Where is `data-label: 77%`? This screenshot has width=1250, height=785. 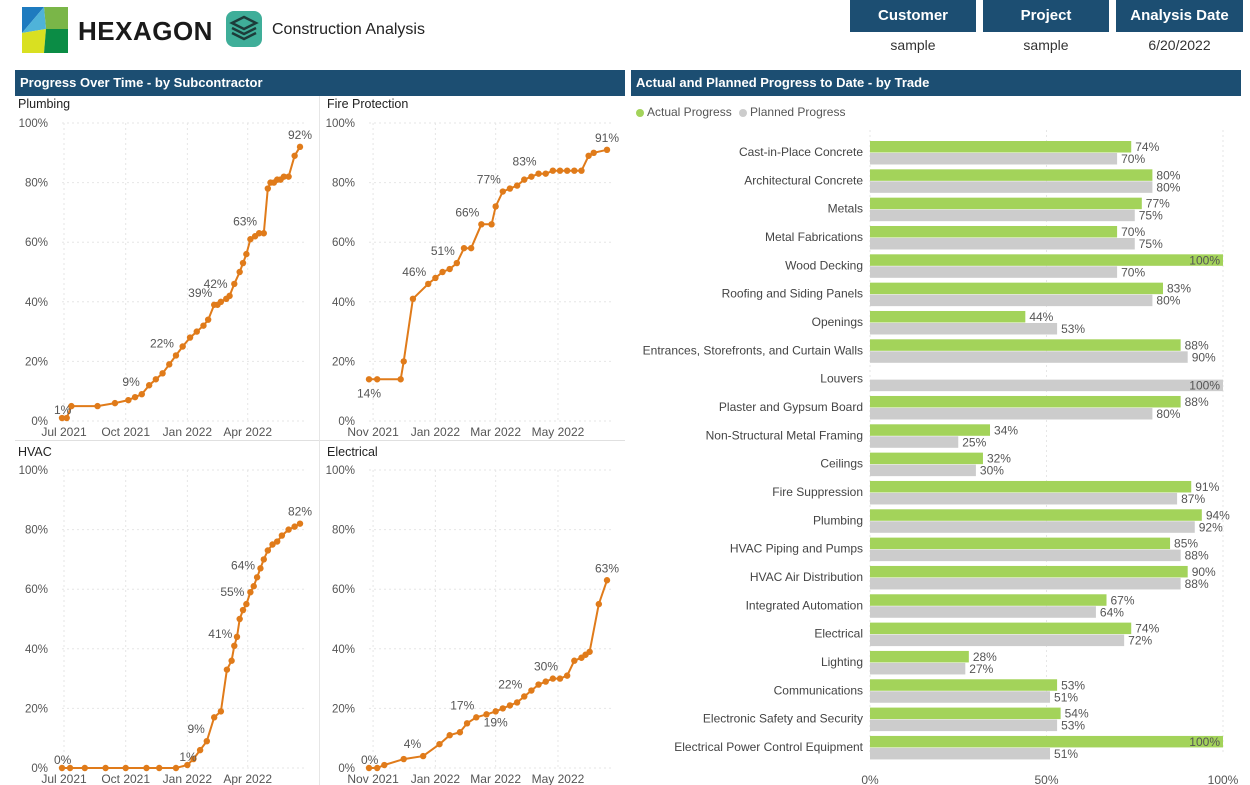 data-label: 77% is located at coordinates (489, 180).